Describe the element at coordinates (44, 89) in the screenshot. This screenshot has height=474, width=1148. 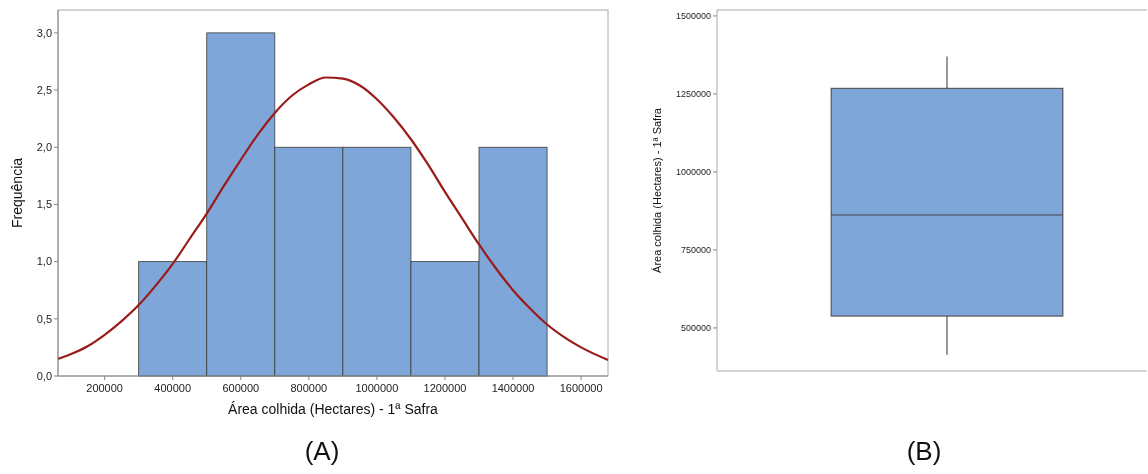
I see `y-tick-label: 2,5` at that location.